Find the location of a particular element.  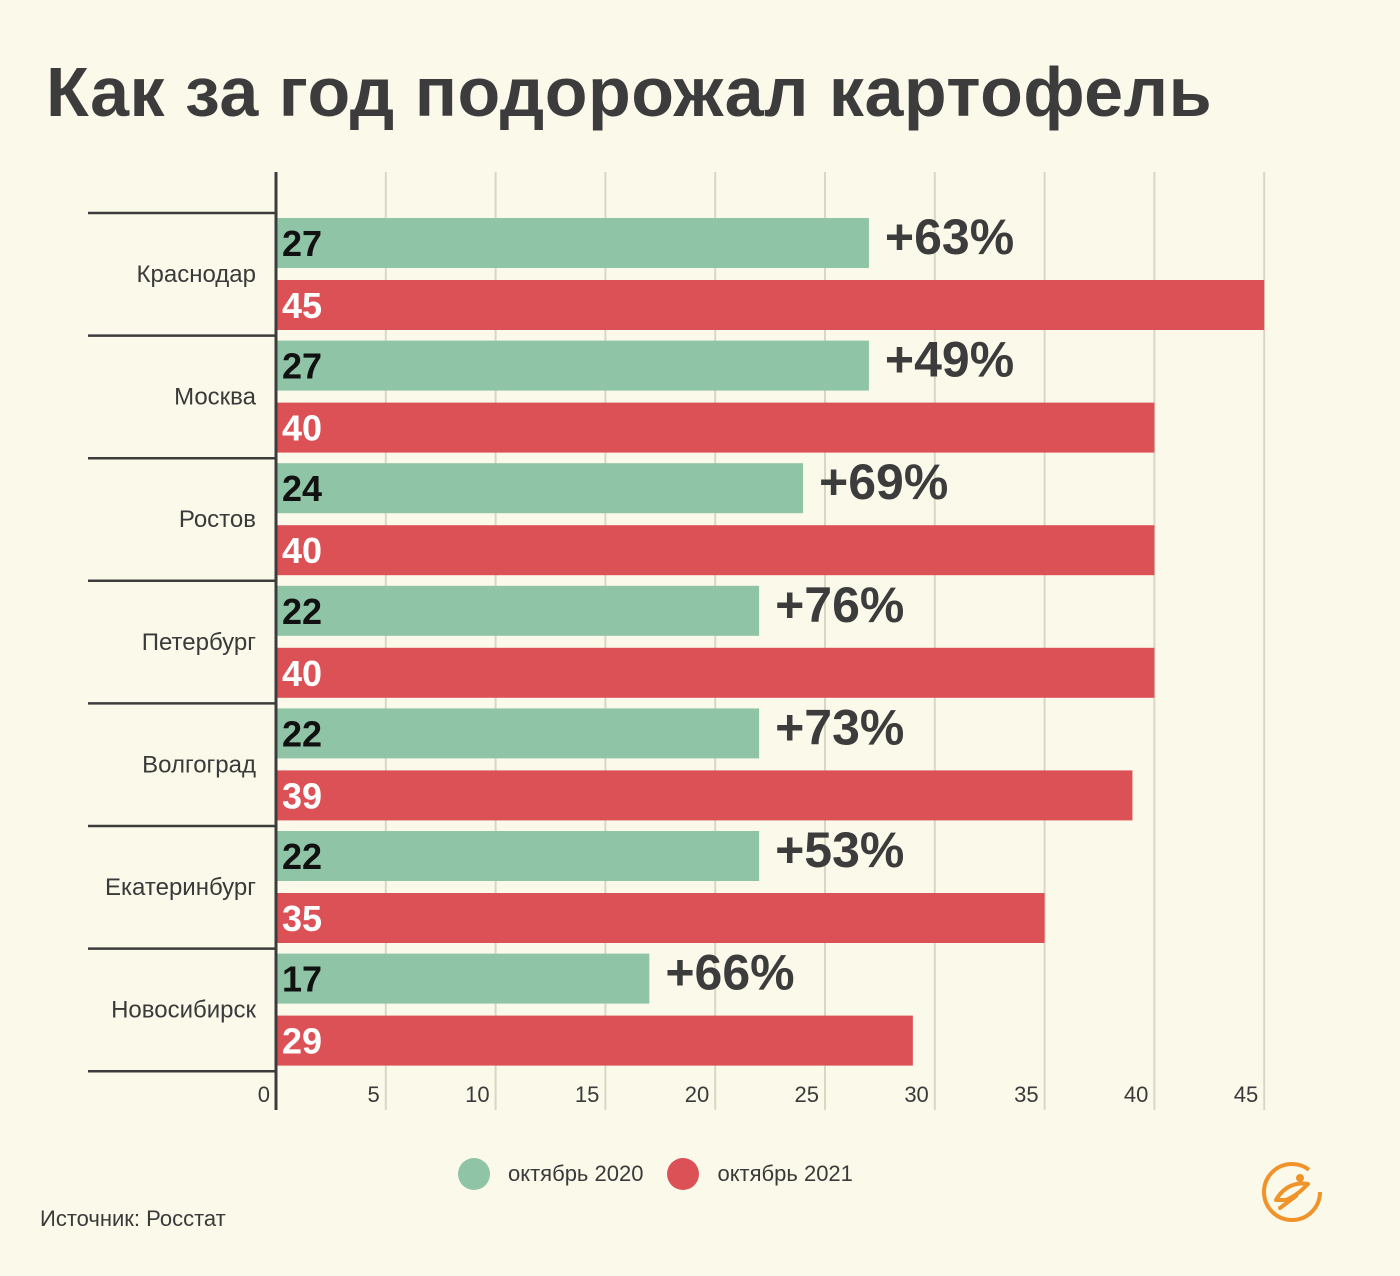

data-label-2021: 35 is located at coordinates (302, 918).